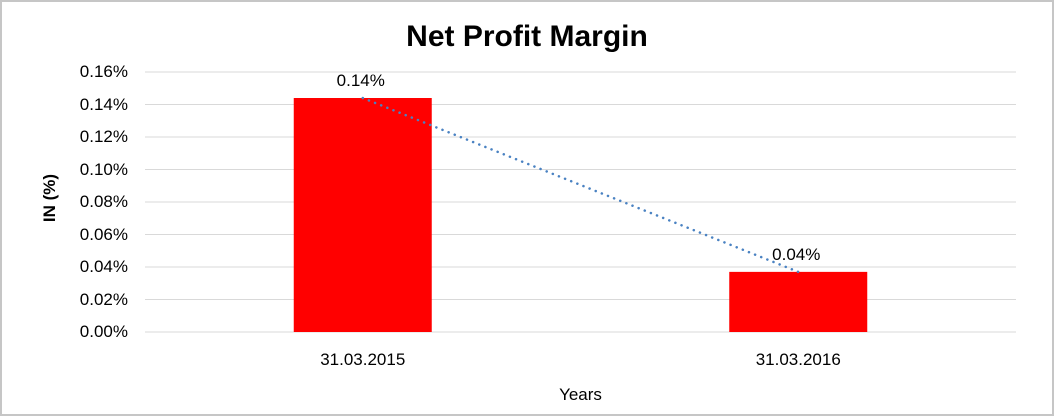 This screenshot has height=416, width=1054. Describe the element at coordinates (103, 71) in the screenshot. I see `y-axis-tick-label: 0.16%` at that location.